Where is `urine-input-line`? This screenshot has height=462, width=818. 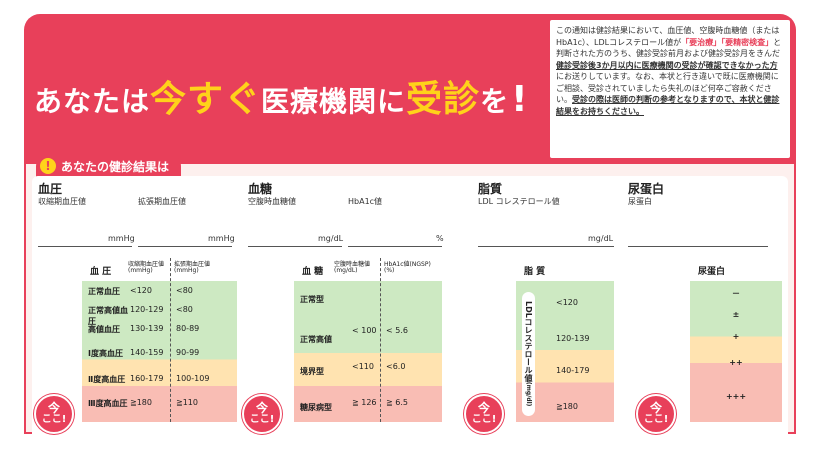
urine-input-line is located at coordinates (698, 246).